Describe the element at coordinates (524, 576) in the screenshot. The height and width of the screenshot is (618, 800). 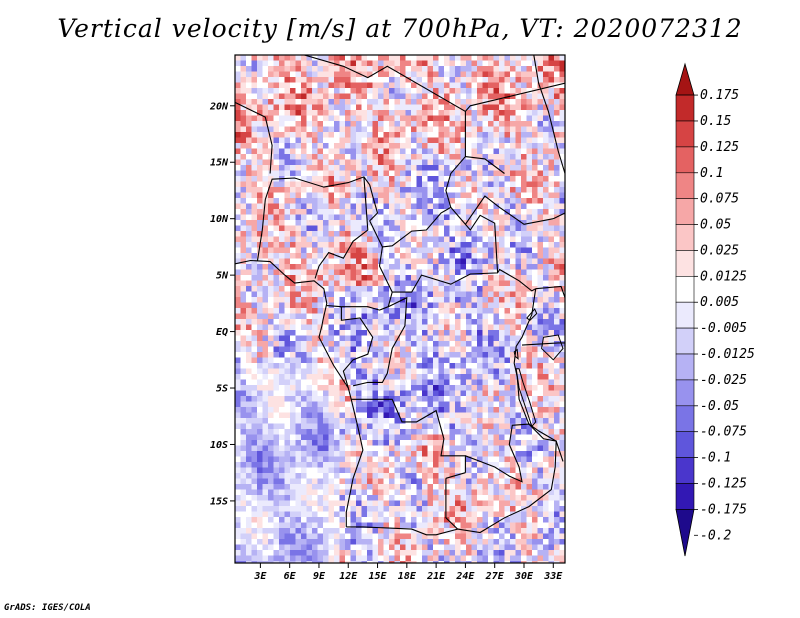
I see `lon-tick-label: 30E` at that location.